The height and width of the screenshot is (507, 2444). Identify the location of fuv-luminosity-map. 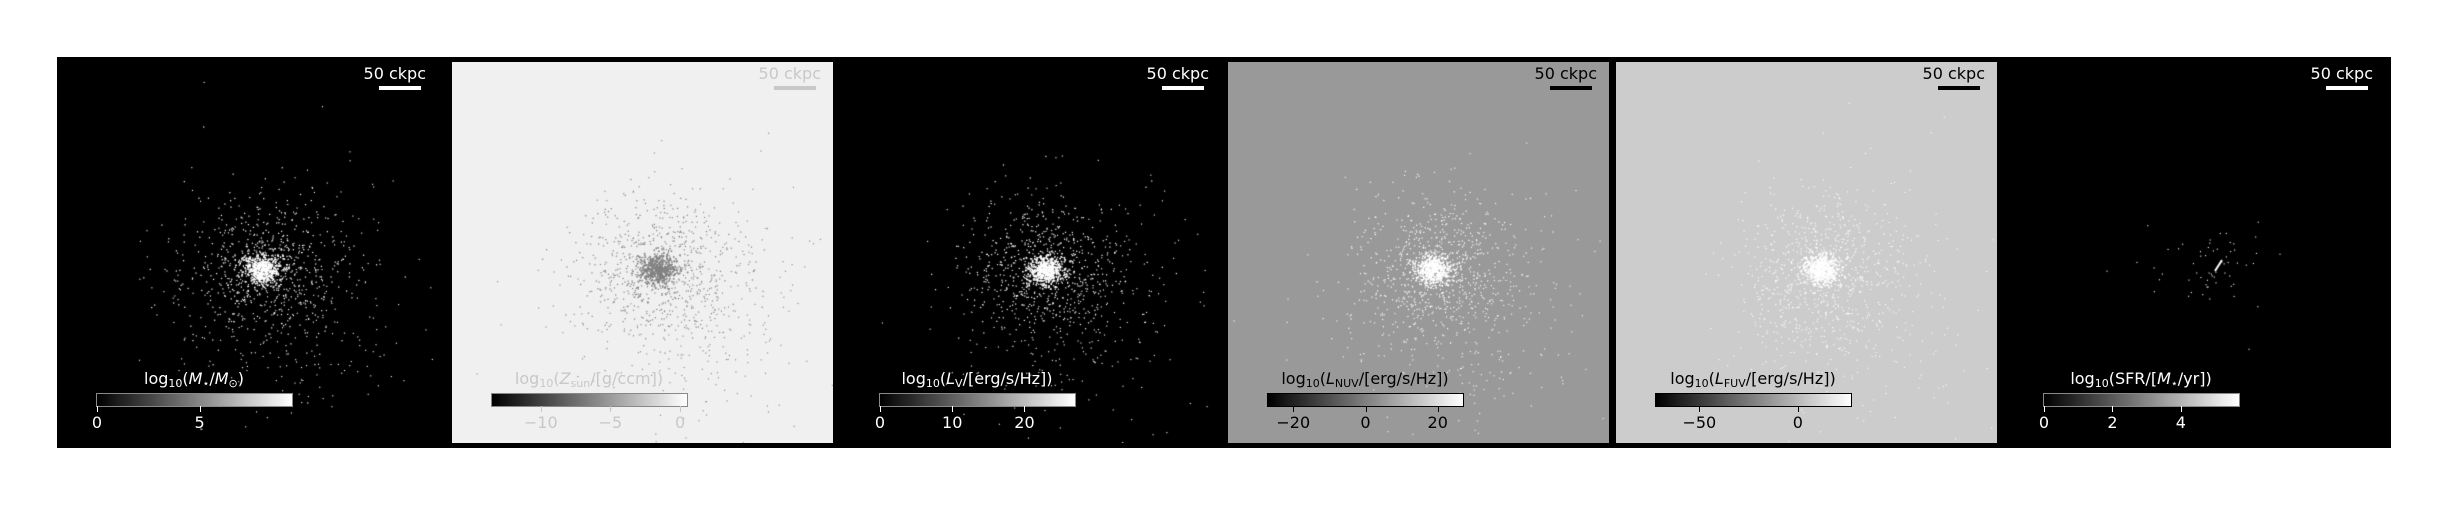
(1806, 252).